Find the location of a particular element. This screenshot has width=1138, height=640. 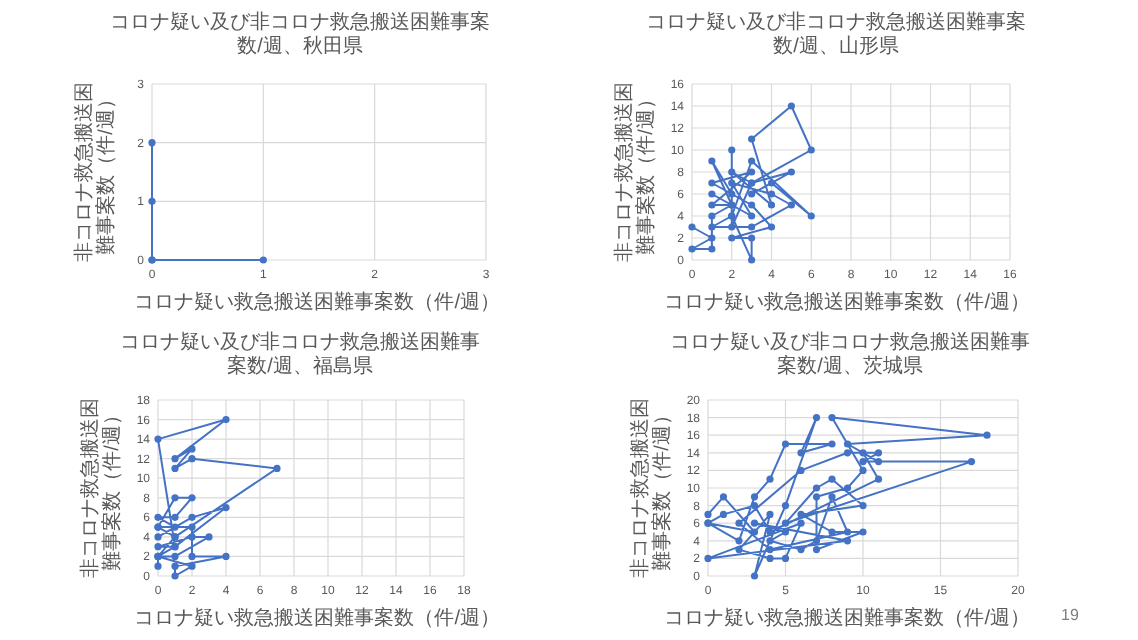

chart-title: コロナ疑い及び非コロナ救急搬送困難事案数/週、茨城県 is located at coordinates (850, 354).